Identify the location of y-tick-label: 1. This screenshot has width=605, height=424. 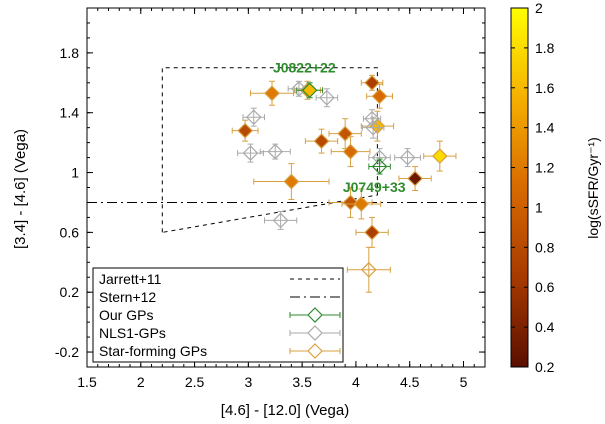
(75, 173).